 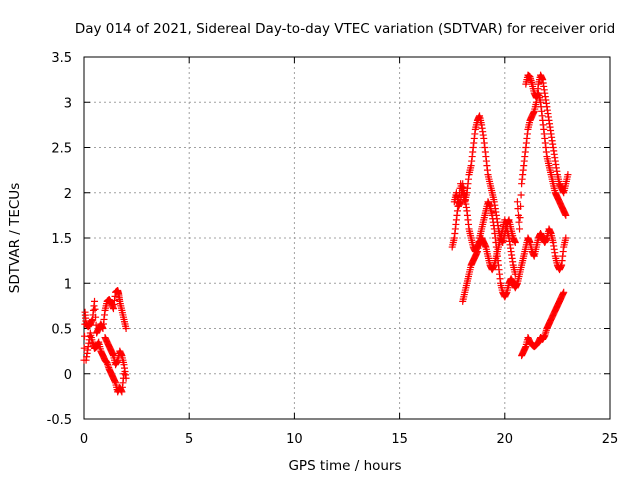 I want to click on x-tick-label: 25, so click(x=610, y=439).